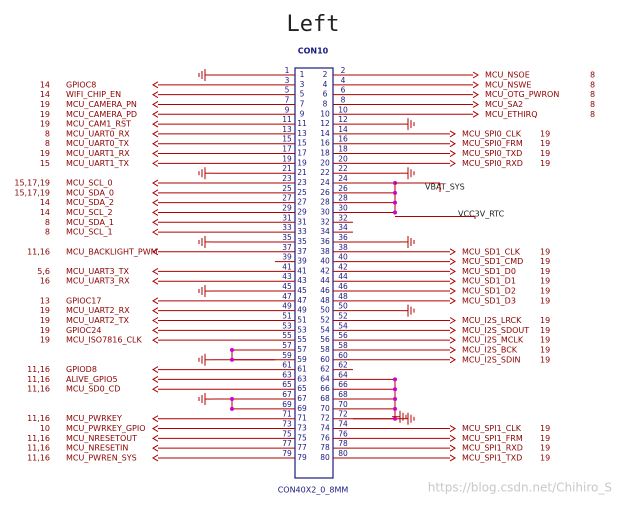 This screenshot has width=619, height=505. I want to click on pin-number: 76, so click(343, 433).